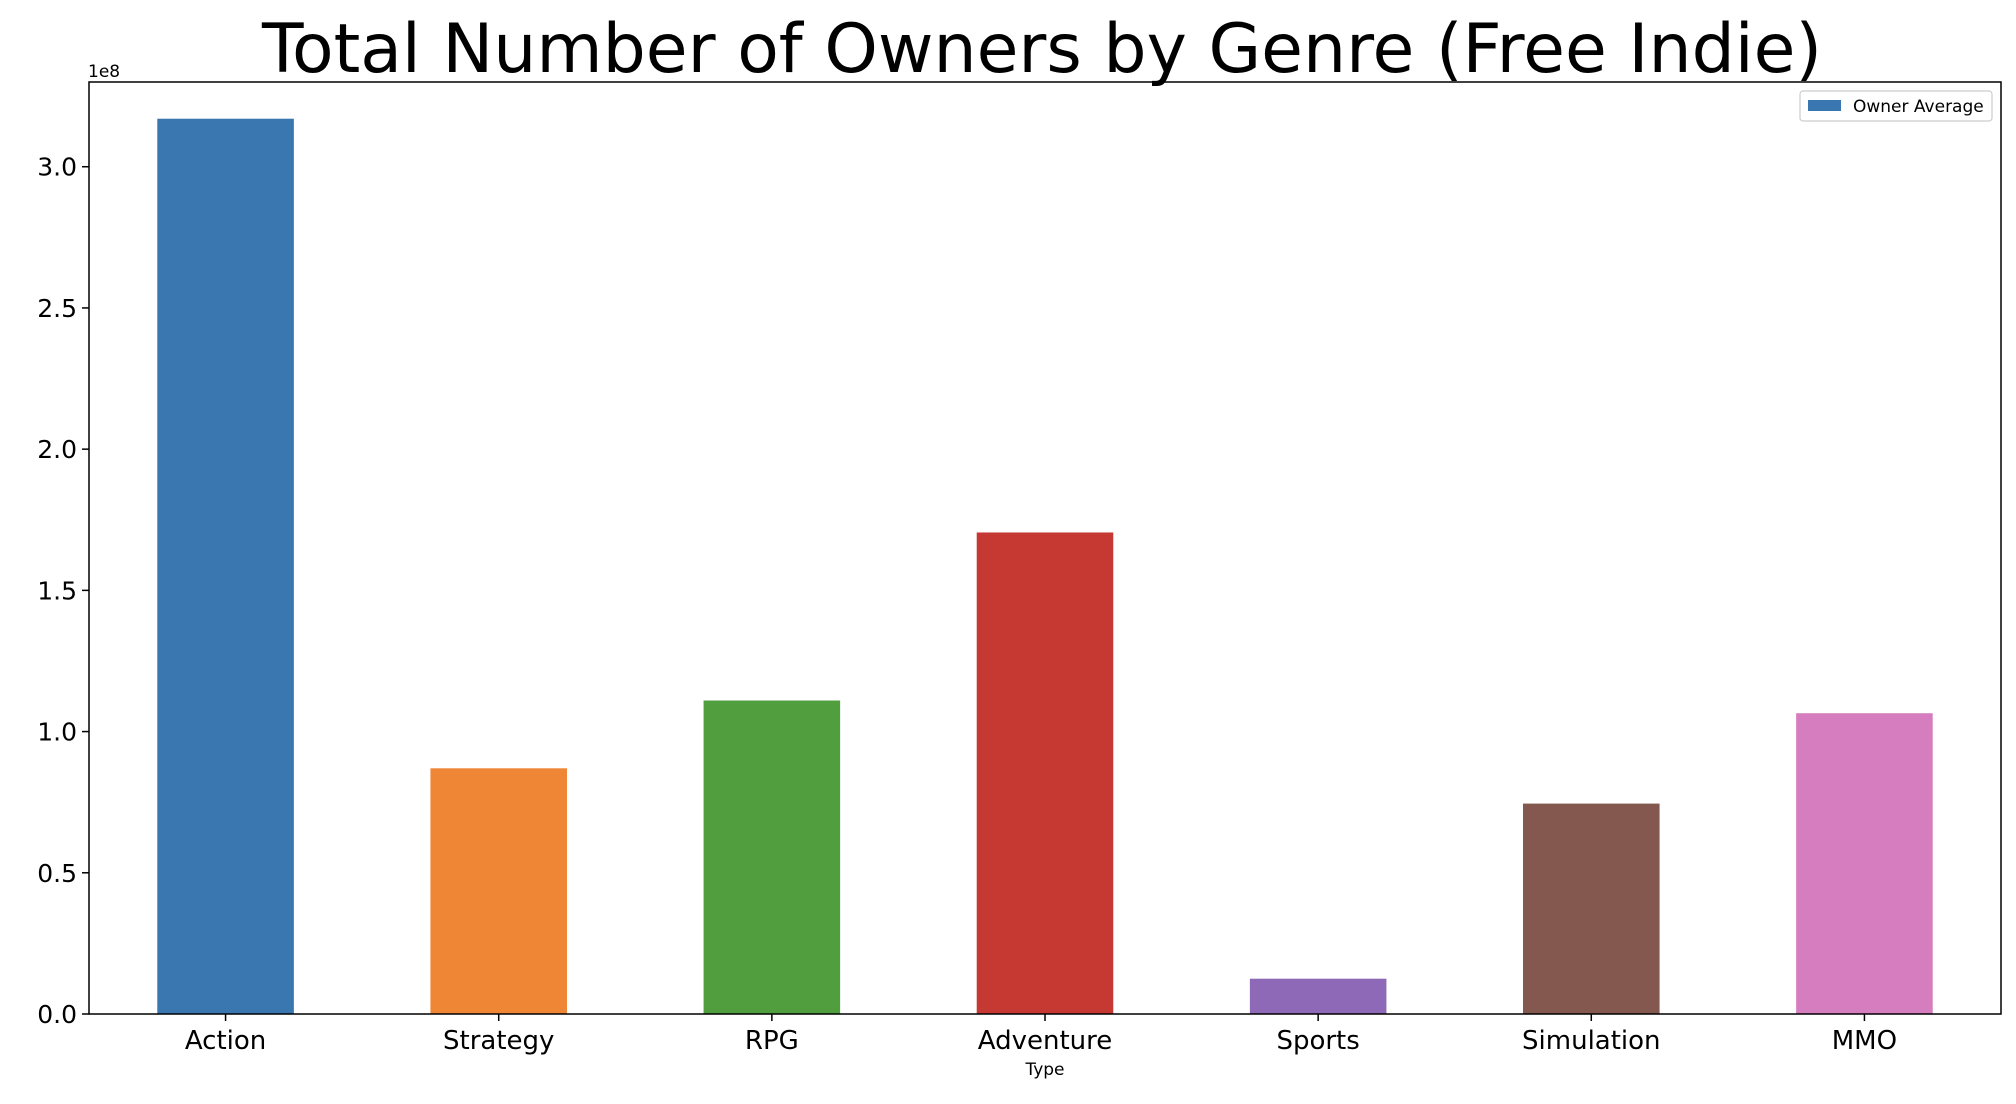 Image resolution: width=2016 pixels, height=1104 pixels. Describe the element at coordinates (57, 449) in the screenshot. I see `y-tick-label: 2.0` at that location.